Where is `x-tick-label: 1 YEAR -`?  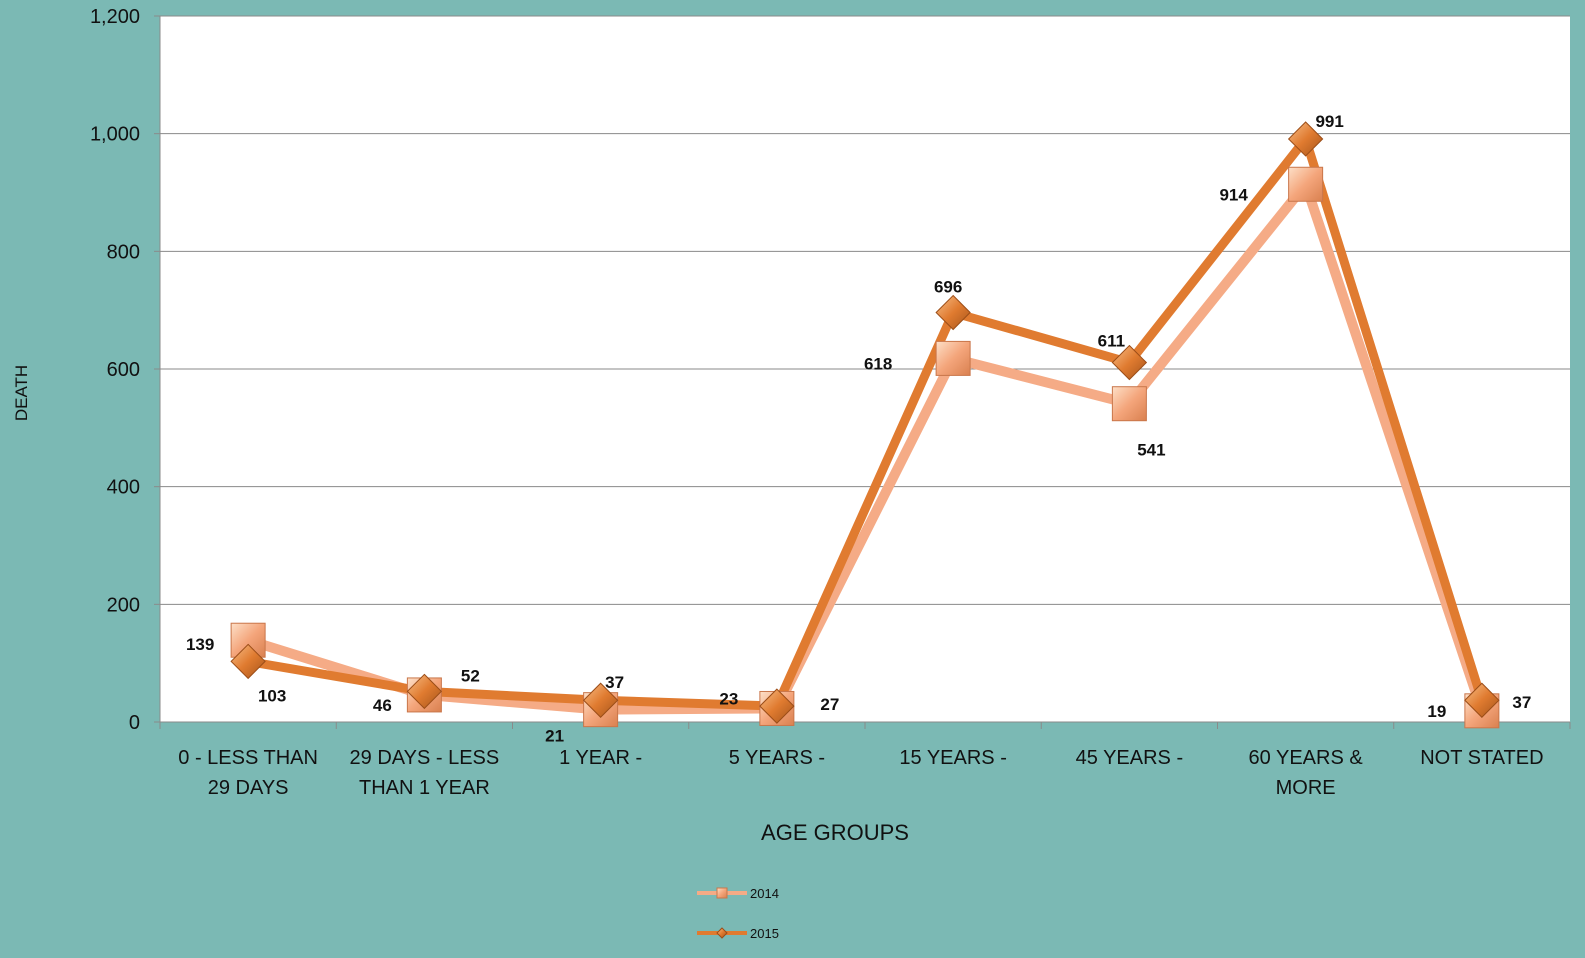 x-tick-label: 1 YEAR - is located at coordinates (600, 758).